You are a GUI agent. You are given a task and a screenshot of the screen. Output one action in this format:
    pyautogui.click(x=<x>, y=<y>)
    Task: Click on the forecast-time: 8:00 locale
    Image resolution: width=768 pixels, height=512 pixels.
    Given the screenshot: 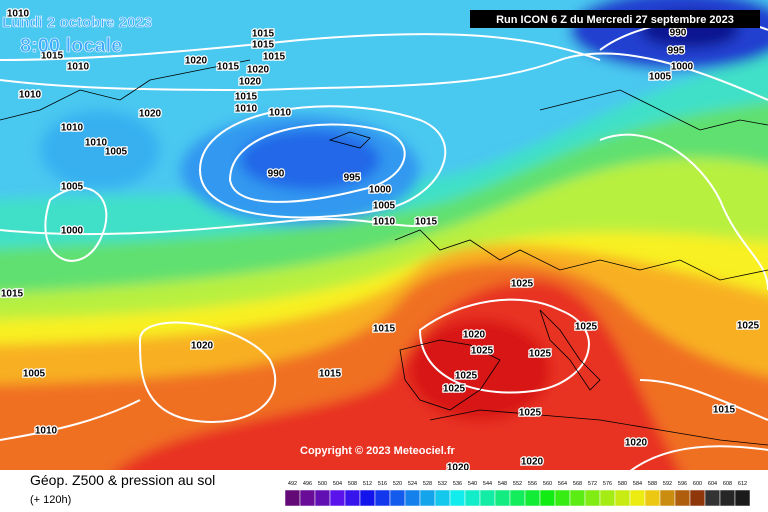 What is the action you would take?
    pyautogui.click(x=71, y=46)
    